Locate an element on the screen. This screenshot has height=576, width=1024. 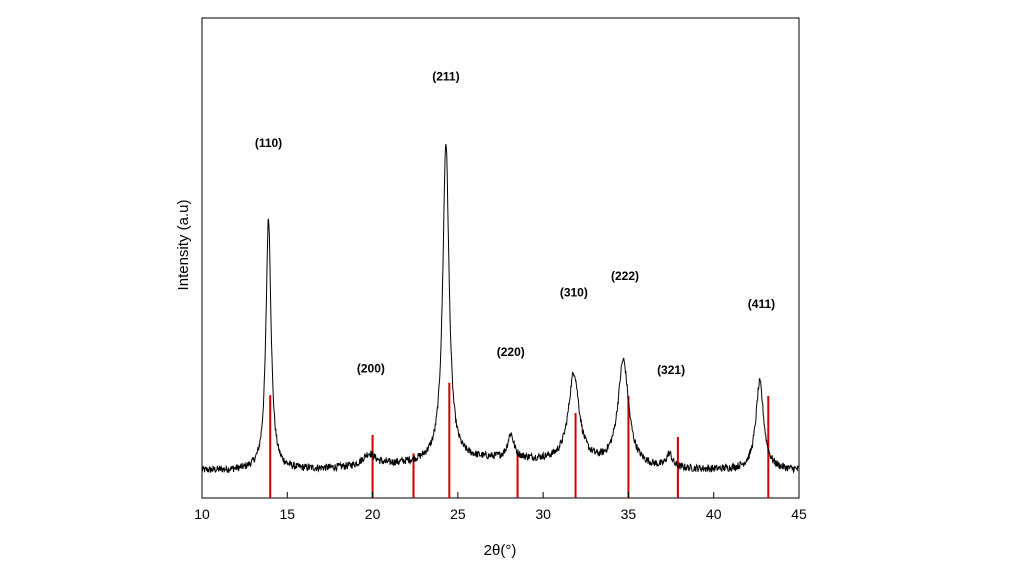
x-axis-title: 2θ(°) is located at coordinates (500, 550).